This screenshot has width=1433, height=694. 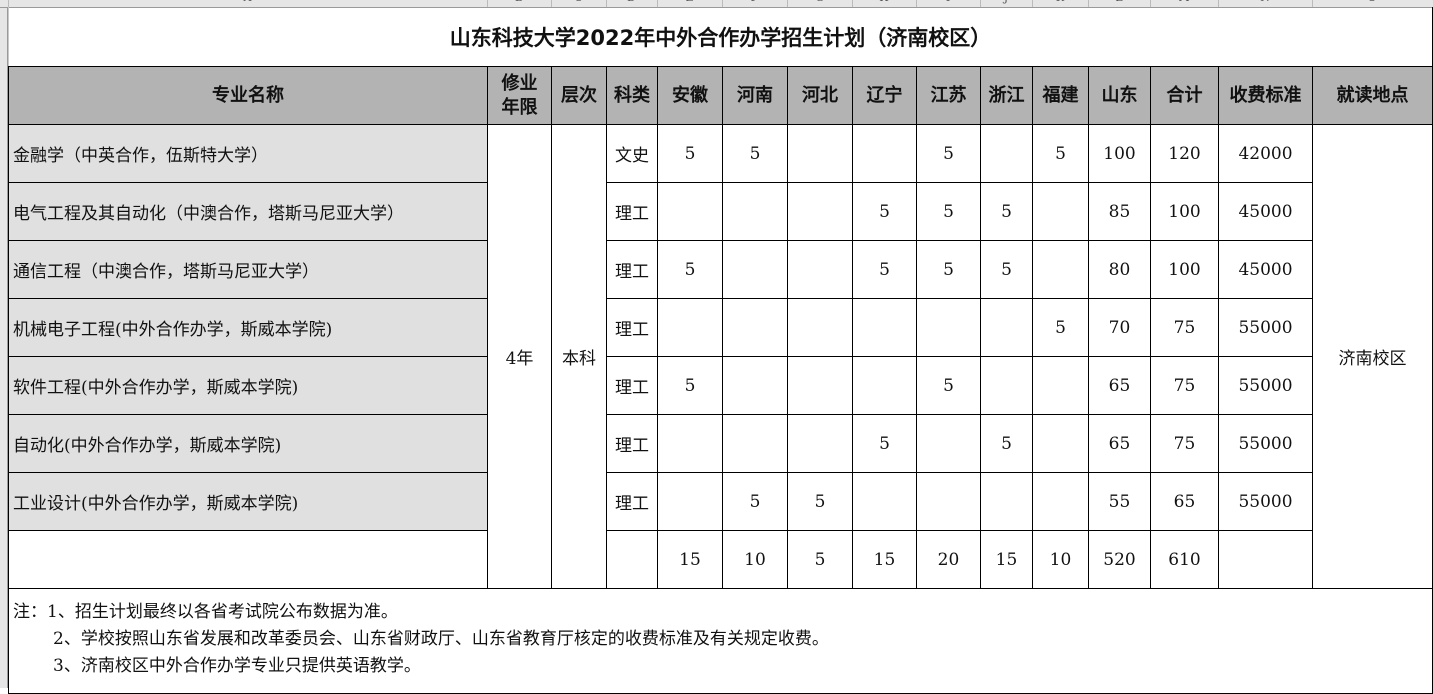 I want to click on column-letter: C, so click(x=578, y=2).